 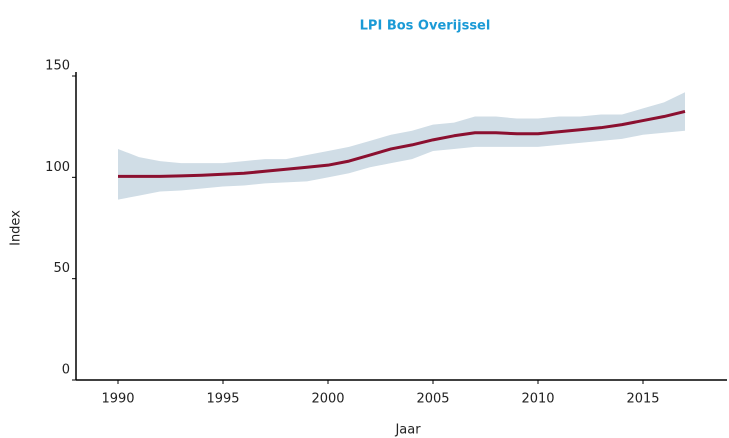 What do you see at coordinates (407, 430) in the screenshot?
I see `x-axis-label: Jaar` at bounding box center [407, 430].